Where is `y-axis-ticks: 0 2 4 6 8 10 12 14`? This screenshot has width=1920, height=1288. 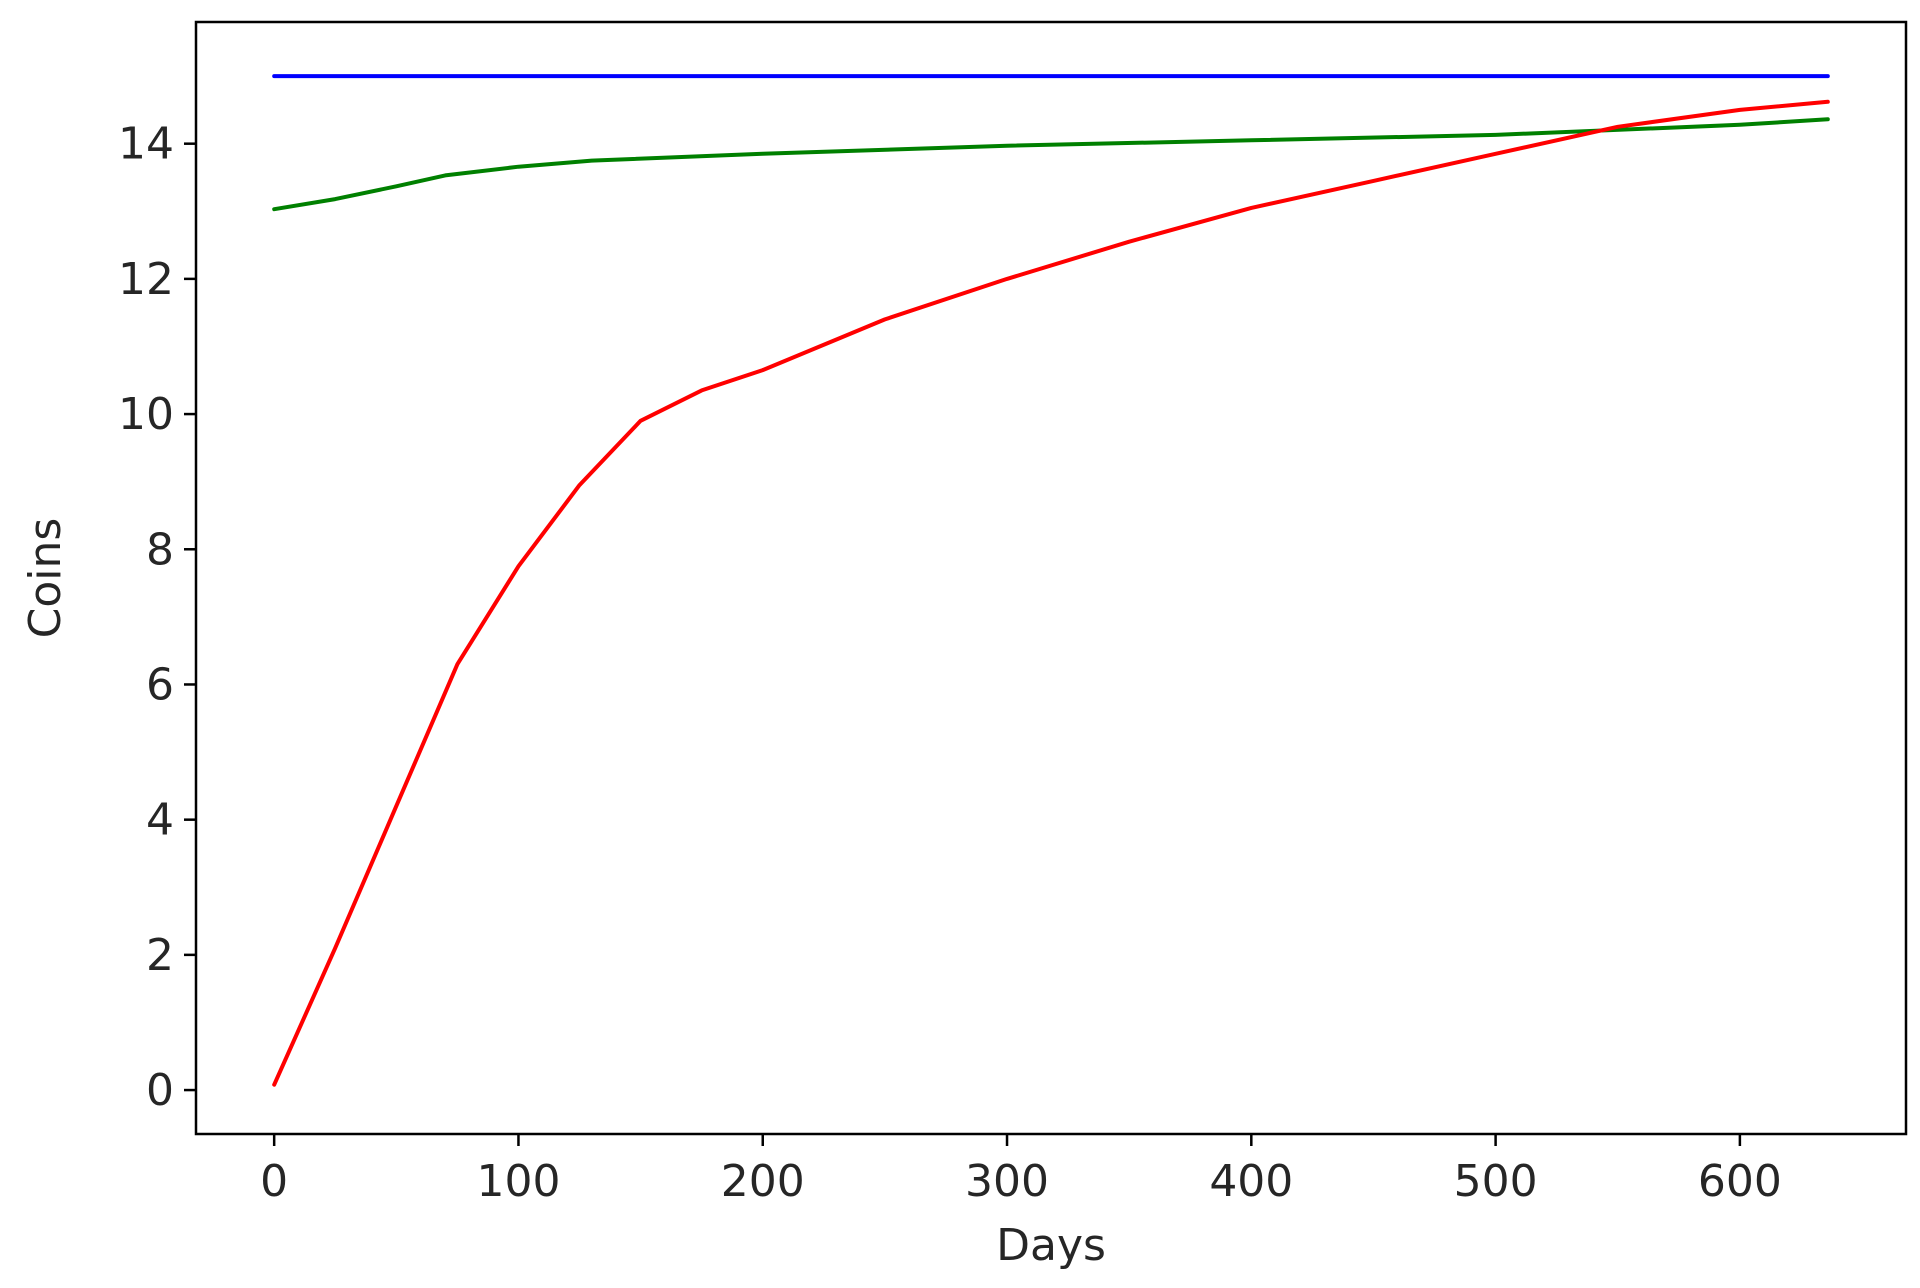
y-axis-ticks: 0 2 4 6 8 10 12 14 is located at coordinates (157, 617).